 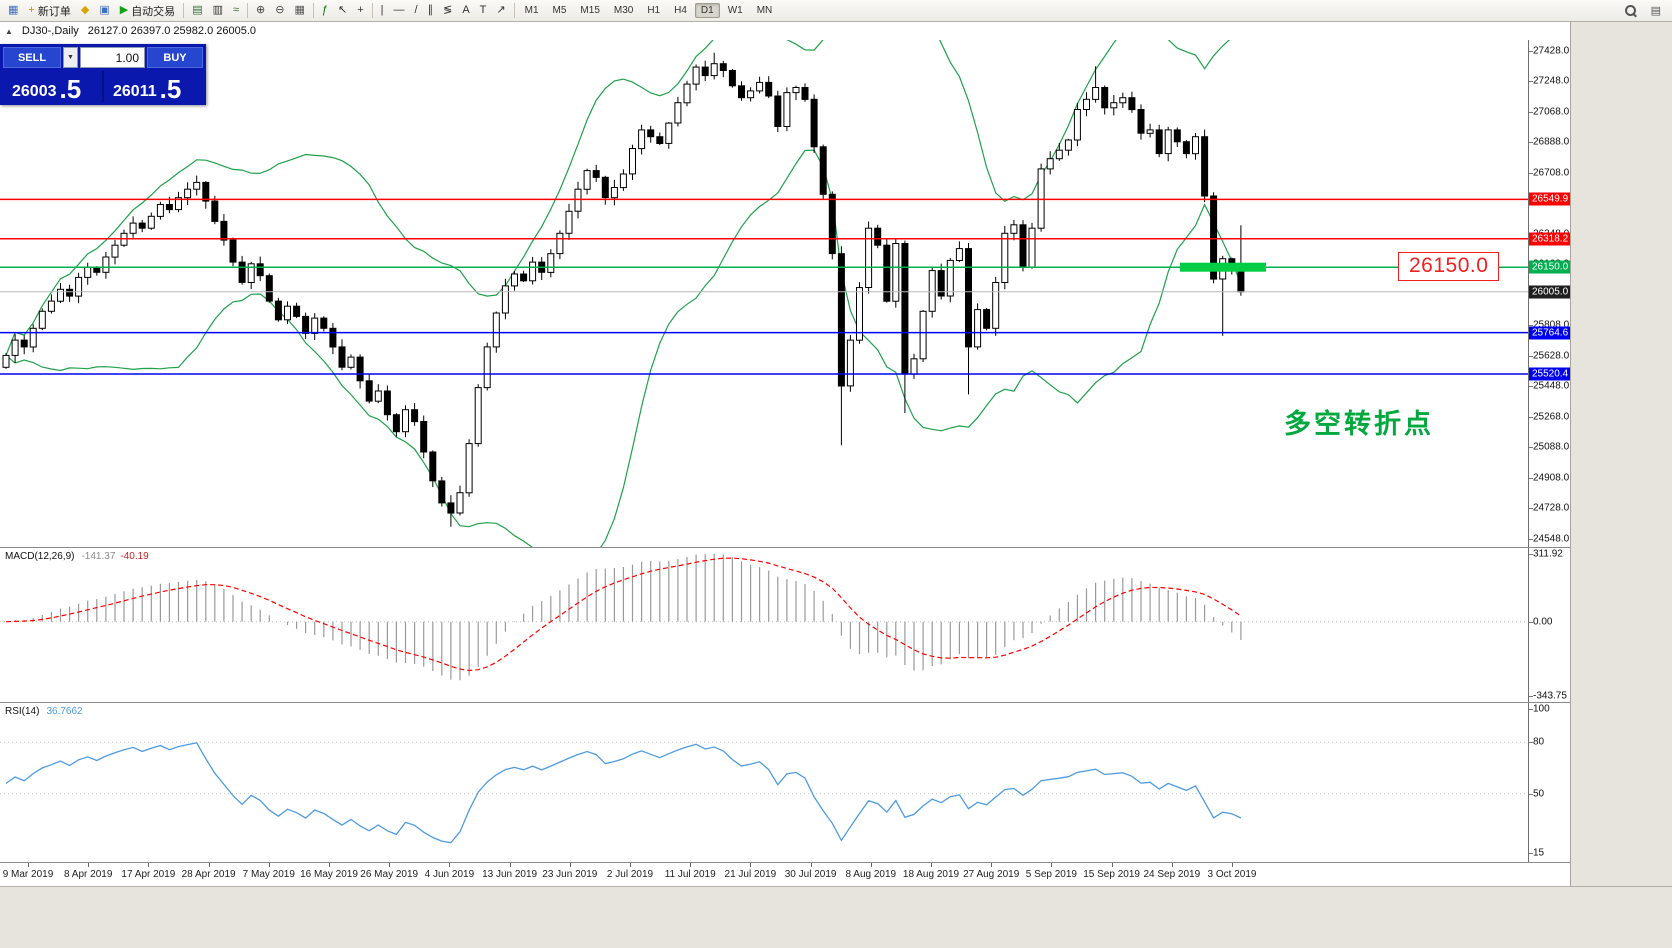 I want to click on line-chart-button: ≈, so click(x=236, y=10).